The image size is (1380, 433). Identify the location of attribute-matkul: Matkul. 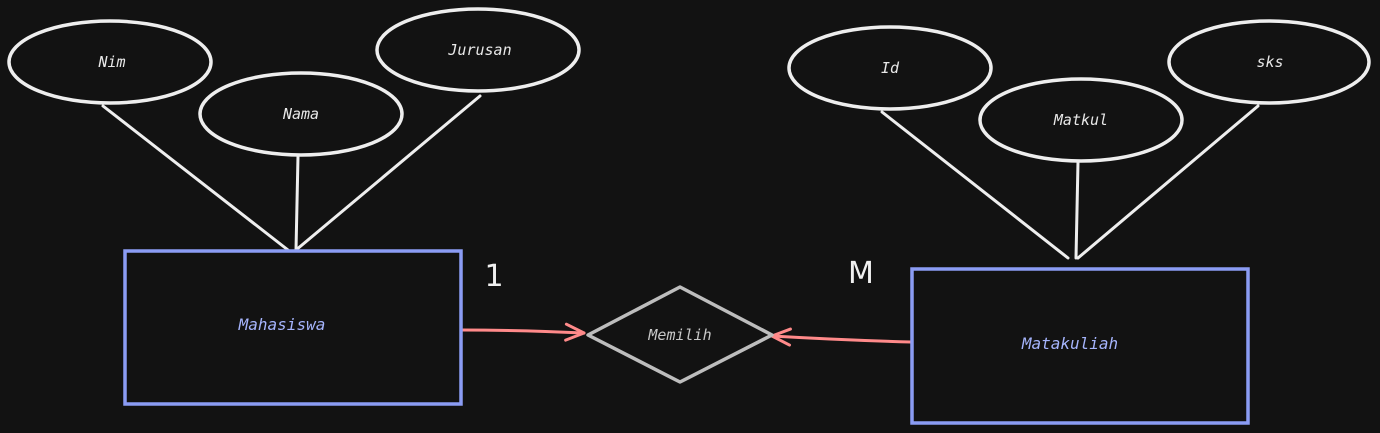
(1081, 120).